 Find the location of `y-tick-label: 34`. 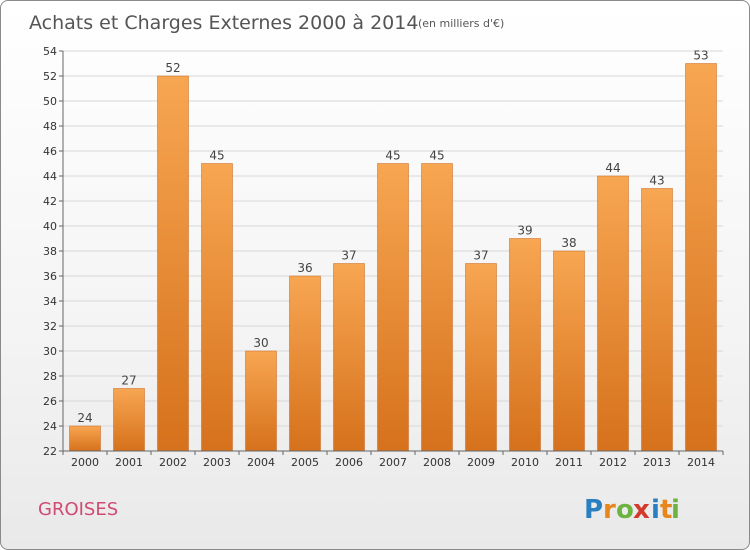

y-tick-label: 34 is located at coordinates (50, 301).